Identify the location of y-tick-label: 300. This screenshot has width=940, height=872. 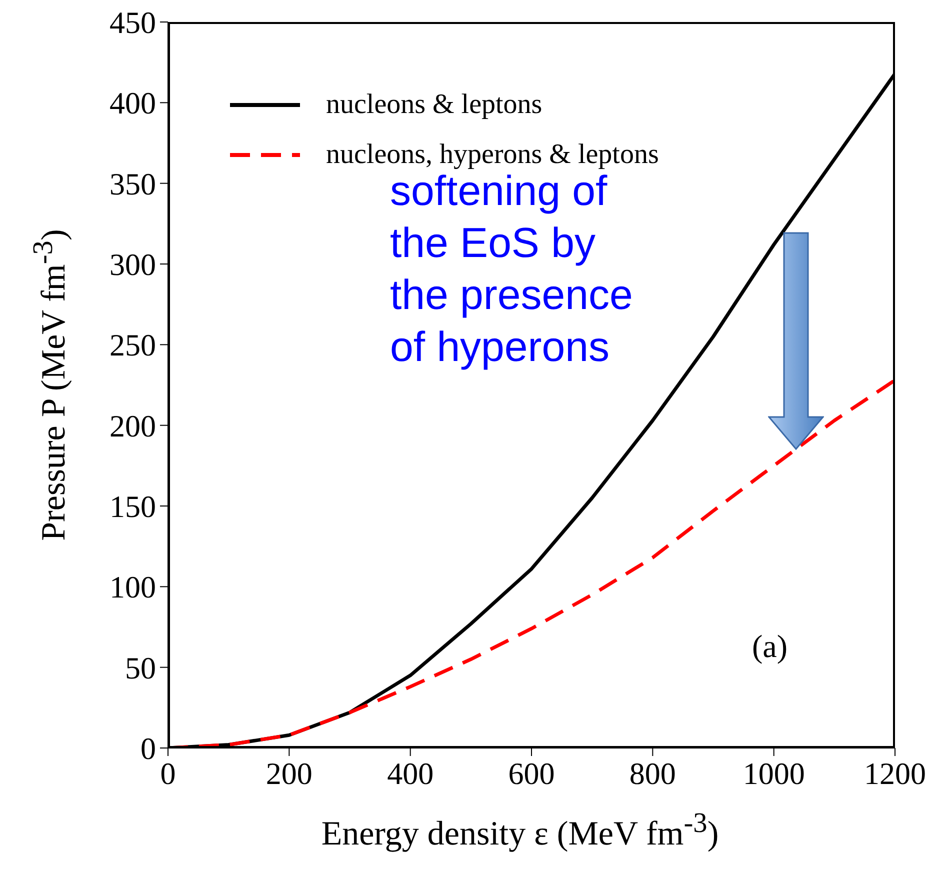
(133, 264).